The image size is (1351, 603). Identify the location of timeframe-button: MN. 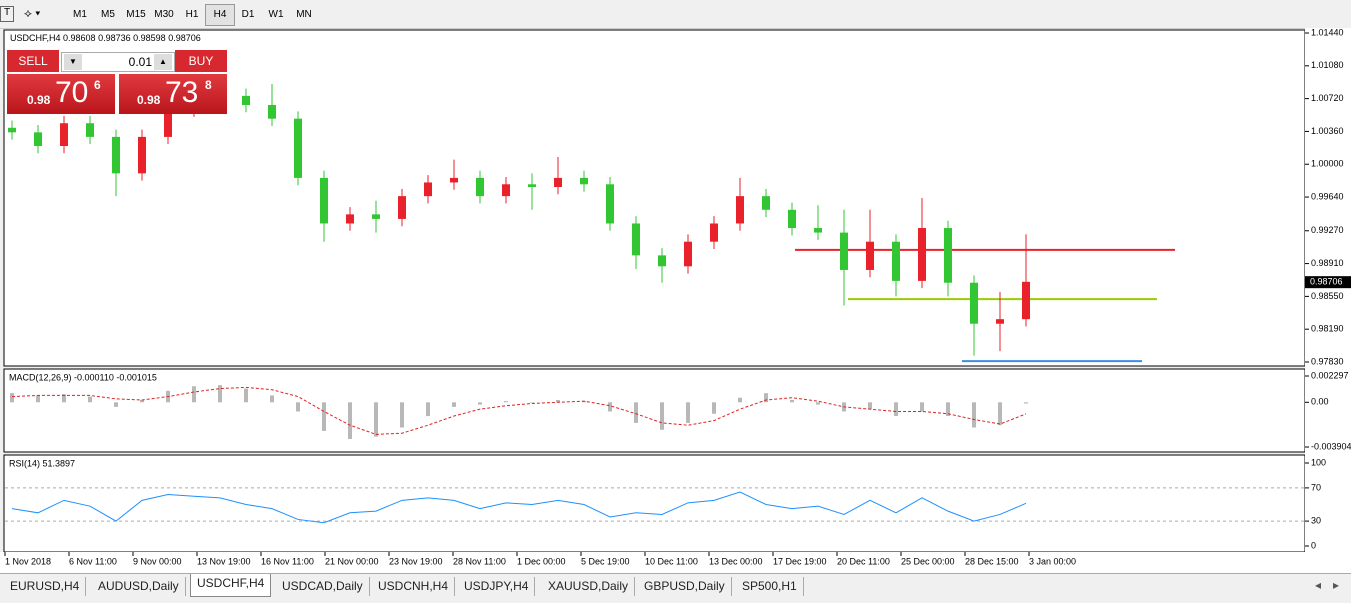
(304, 15).